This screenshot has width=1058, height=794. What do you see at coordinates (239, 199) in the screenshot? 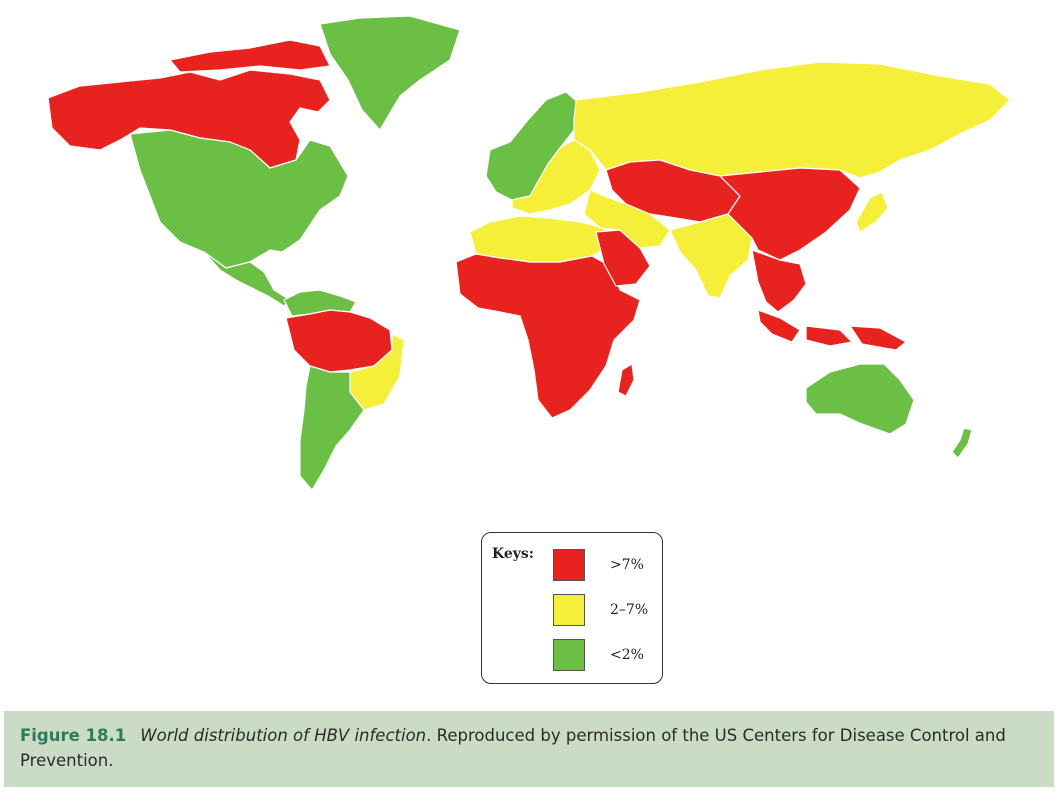
I see `region-north-america` at bounding box center [239, 199].